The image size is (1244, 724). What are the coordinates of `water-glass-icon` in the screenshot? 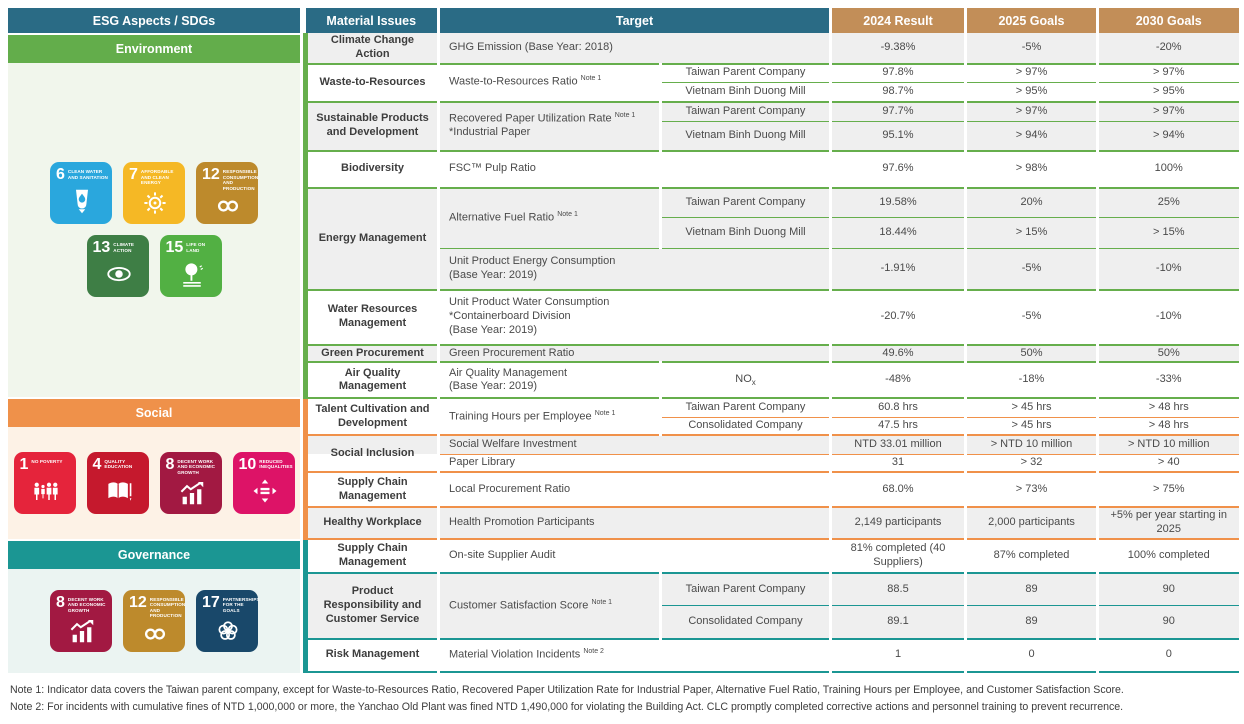 It's located at (82, 202).